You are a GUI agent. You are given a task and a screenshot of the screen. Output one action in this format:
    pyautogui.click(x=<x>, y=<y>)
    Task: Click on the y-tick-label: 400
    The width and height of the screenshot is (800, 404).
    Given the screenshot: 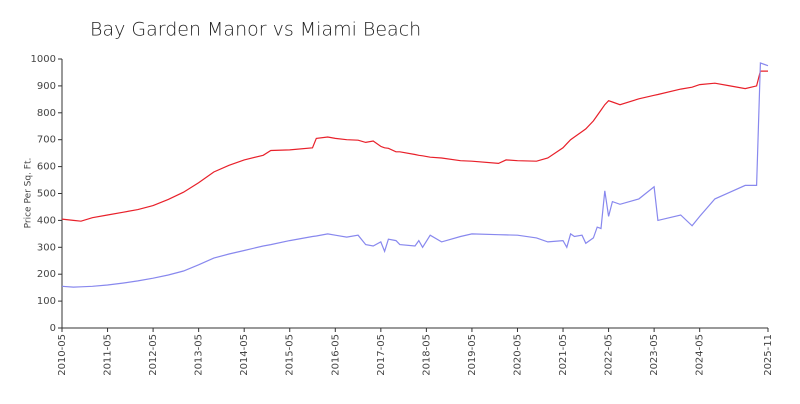 What is the action you would take?
    pyautogui.click(x=46, y=220)
    